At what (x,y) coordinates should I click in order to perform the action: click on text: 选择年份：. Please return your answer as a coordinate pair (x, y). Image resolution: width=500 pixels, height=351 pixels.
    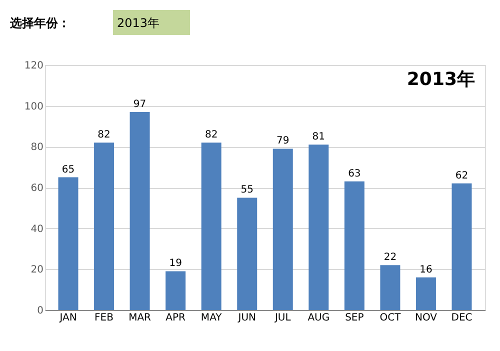
    Looking at the image, I should click on (39, 23).